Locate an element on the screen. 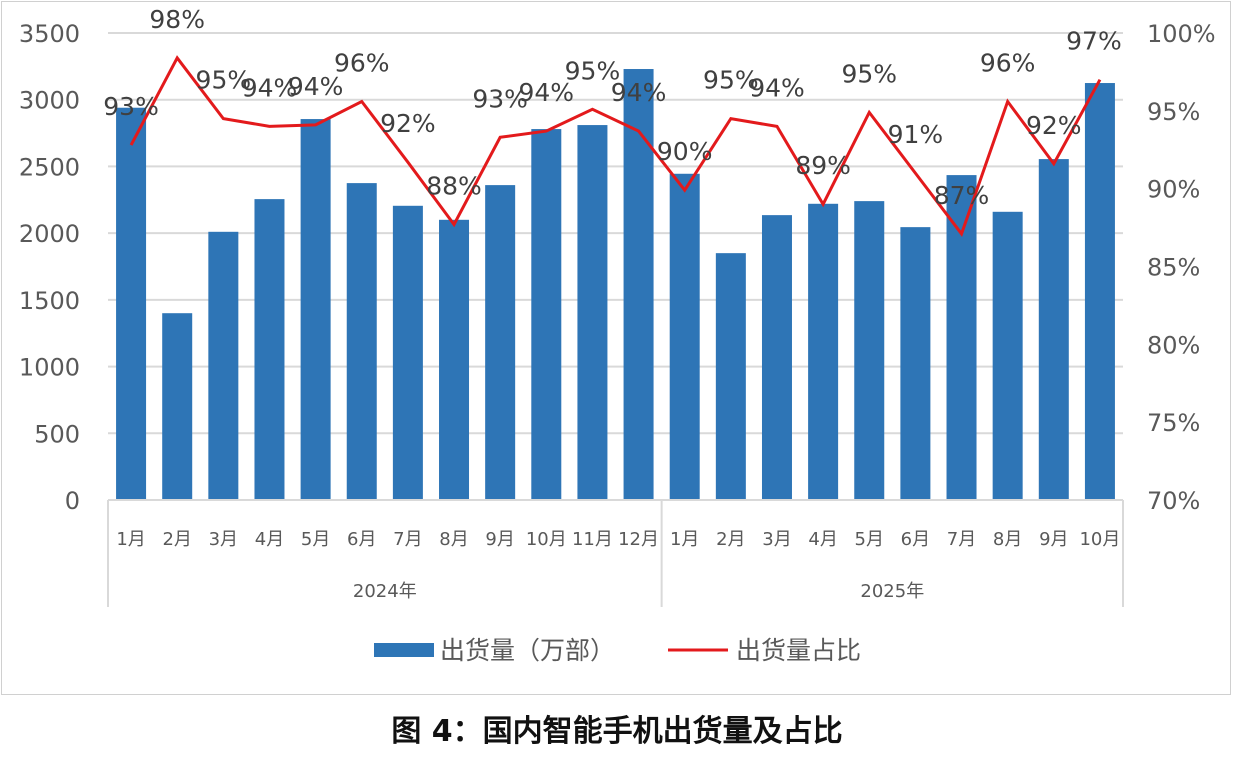  category-label: 12月 is located at coordinates (638, 539).